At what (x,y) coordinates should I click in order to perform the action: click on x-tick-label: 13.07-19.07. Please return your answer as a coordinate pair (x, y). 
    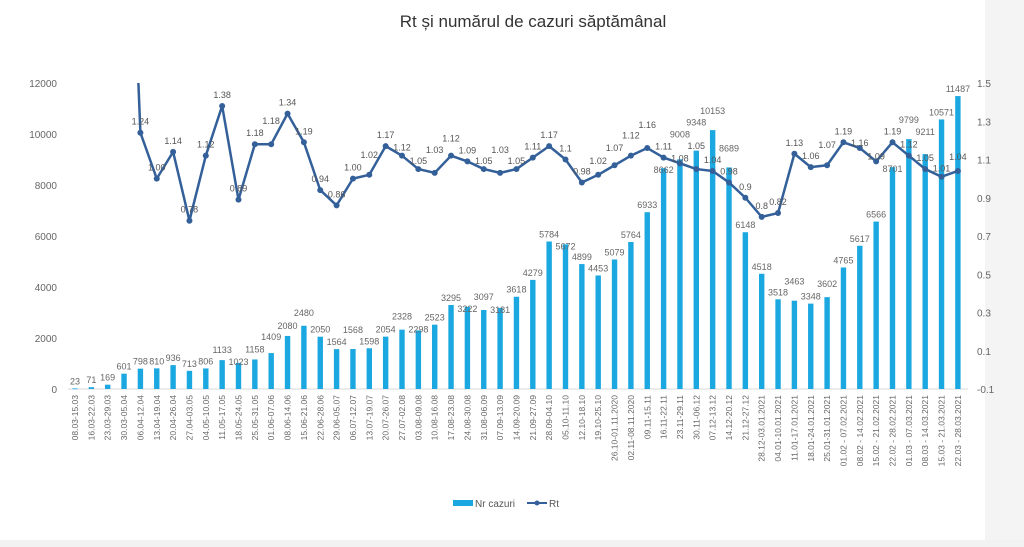
    Looking at the image, I should click on (369, 418).